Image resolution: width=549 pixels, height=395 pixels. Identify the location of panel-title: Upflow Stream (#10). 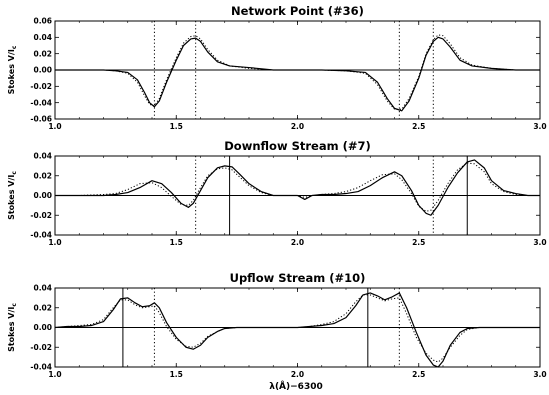
(298, 278).